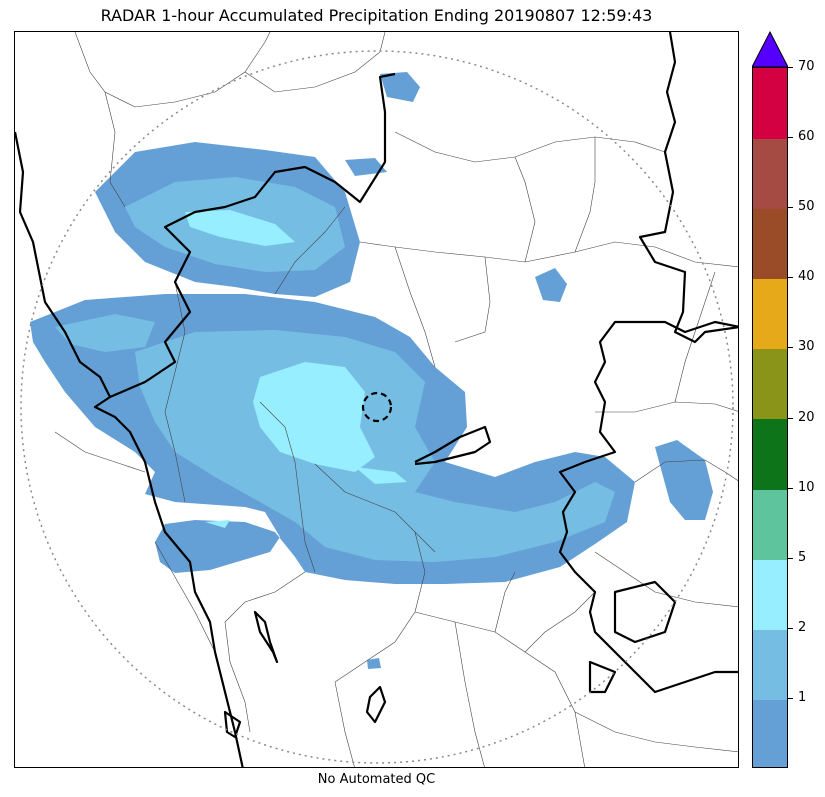 The height and width of the screenshot is (797, 825). What do you see at coordinates (381, 475) in the screenshot?
I see `precip-core-east` at bounding box center [381, 475].